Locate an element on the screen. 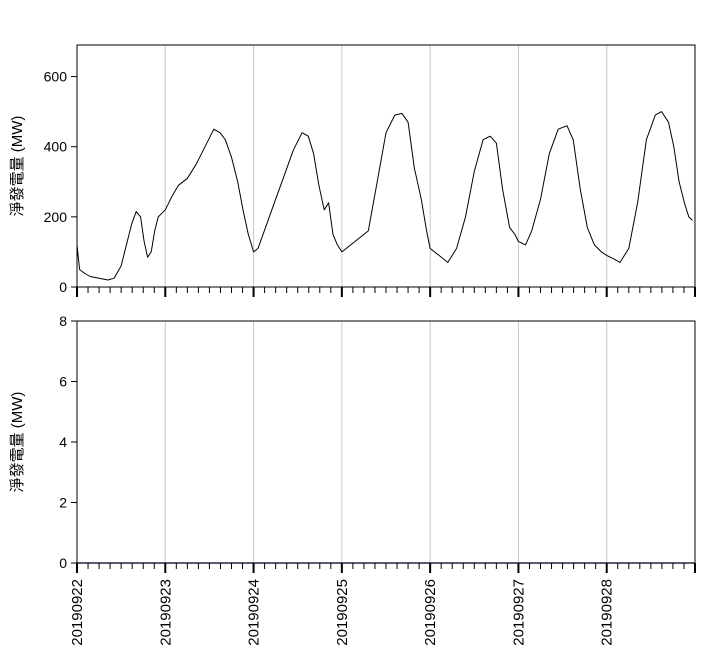 Image resolution: width=720 pixels, height=664 pixels. x-tick-label: 20190924 is located at coordinates (254, 612).